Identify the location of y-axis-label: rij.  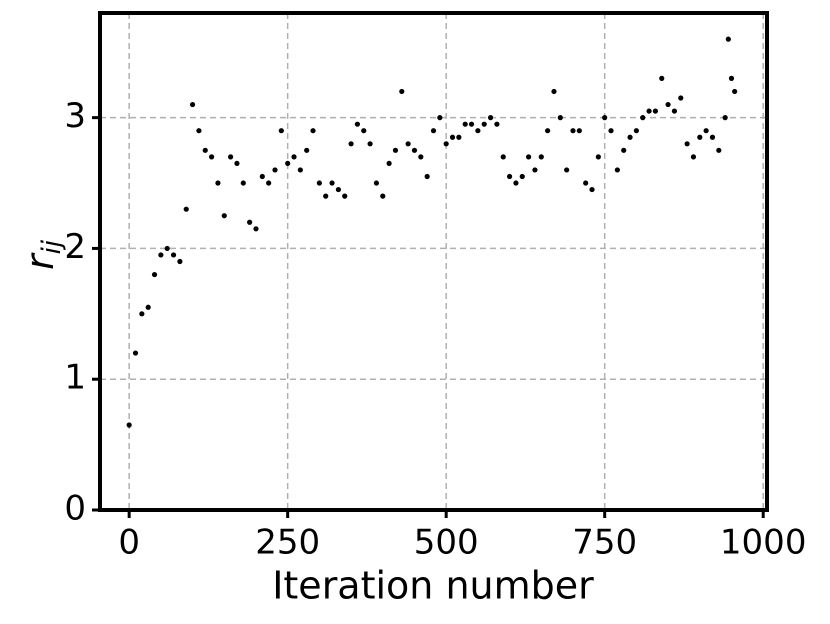
(42, 254).